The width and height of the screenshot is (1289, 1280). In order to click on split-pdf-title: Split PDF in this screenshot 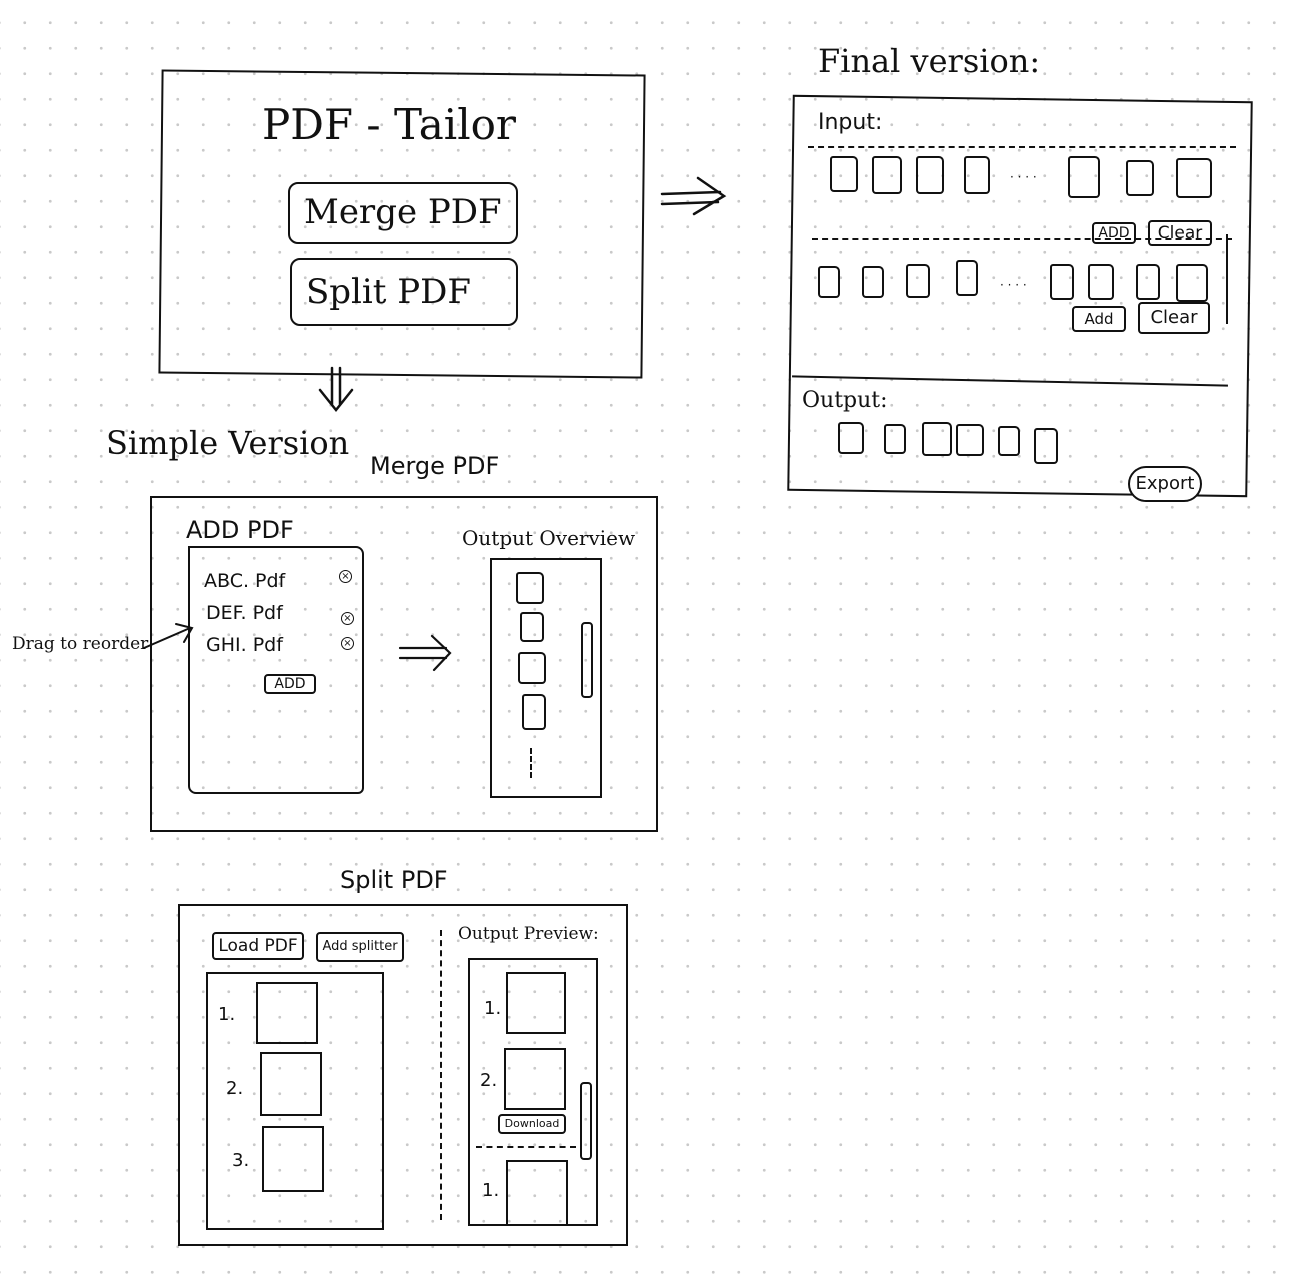, I will do `click(394, 880)`.